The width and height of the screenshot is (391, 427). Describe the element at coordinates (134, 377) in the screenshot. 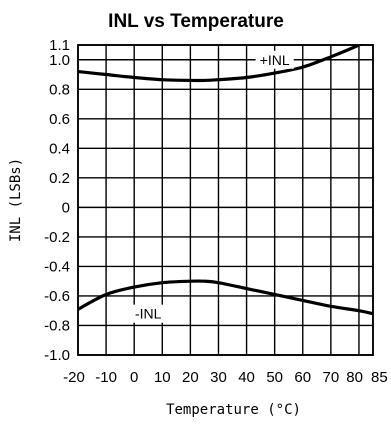

I see `x-tick-label: 0` at that location.